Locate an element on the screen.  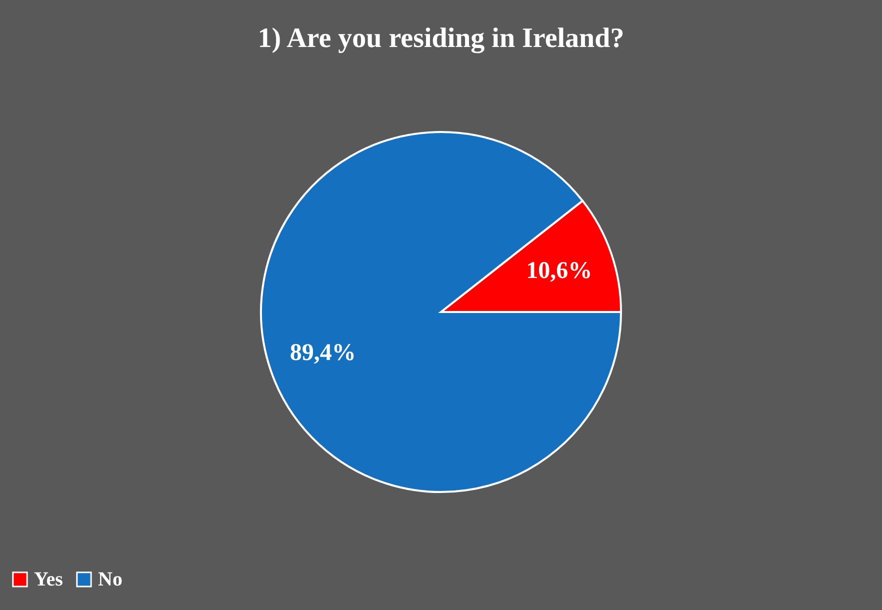
legend-label: No is located at coordinates (110, 579).